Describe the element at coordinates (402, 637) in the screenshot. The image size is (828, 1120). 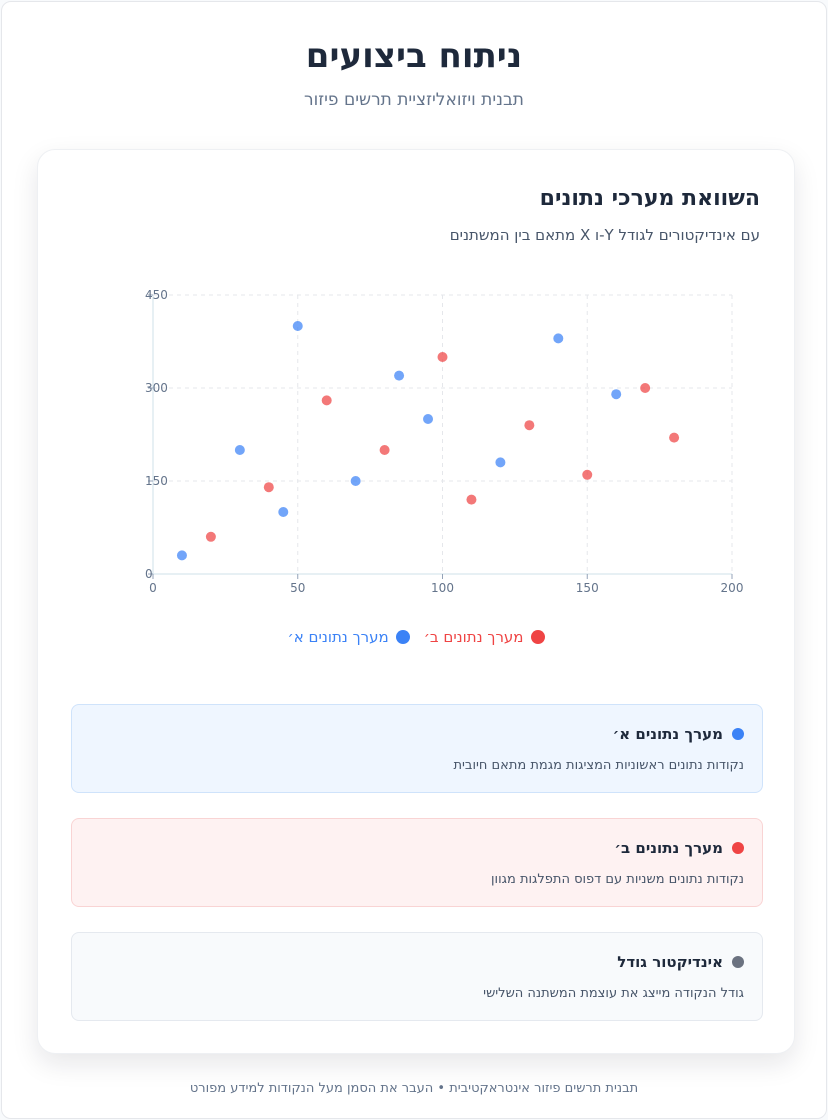
I see `legend-swatch-series-a` at that location.